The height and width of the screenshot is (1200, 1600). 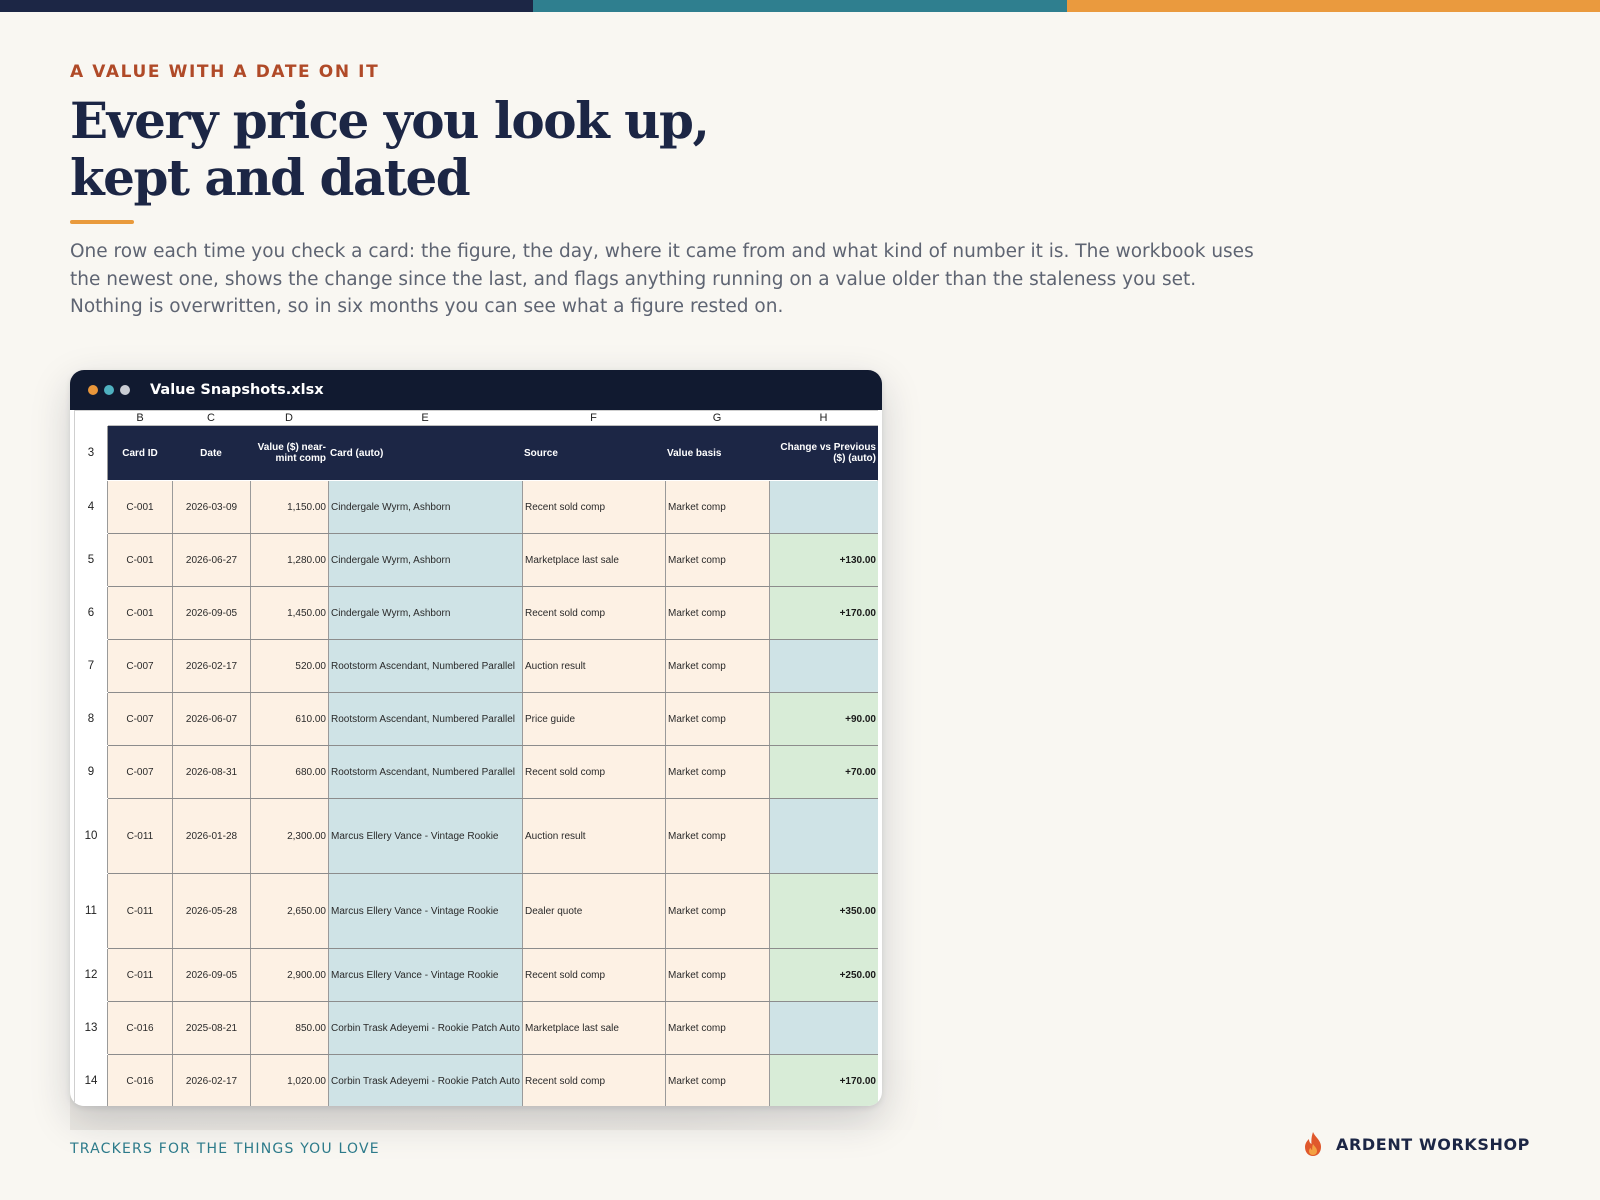 What do you see at coordinates (91, 772) in the screenshot?
I see `row-number: 9` at bounding box center [91, 772].